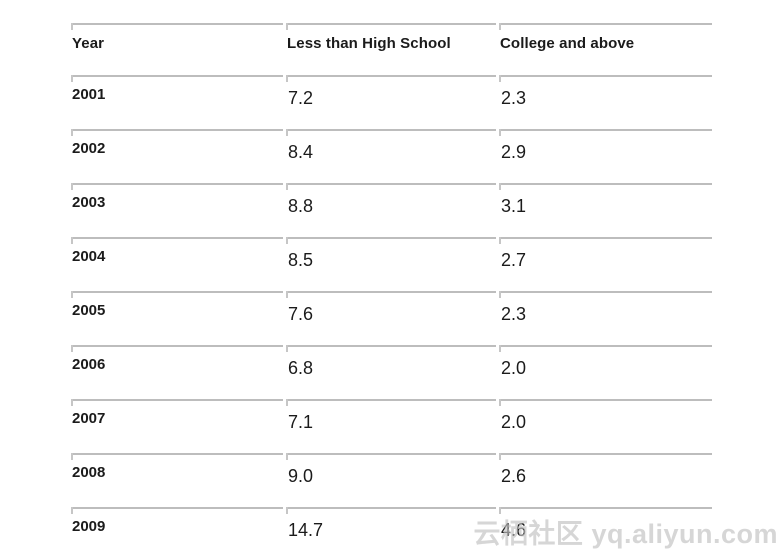 This screenshot has width=780, height=555. I want to click on less-than-high-school-cell: 8.8, so click(391, 210).